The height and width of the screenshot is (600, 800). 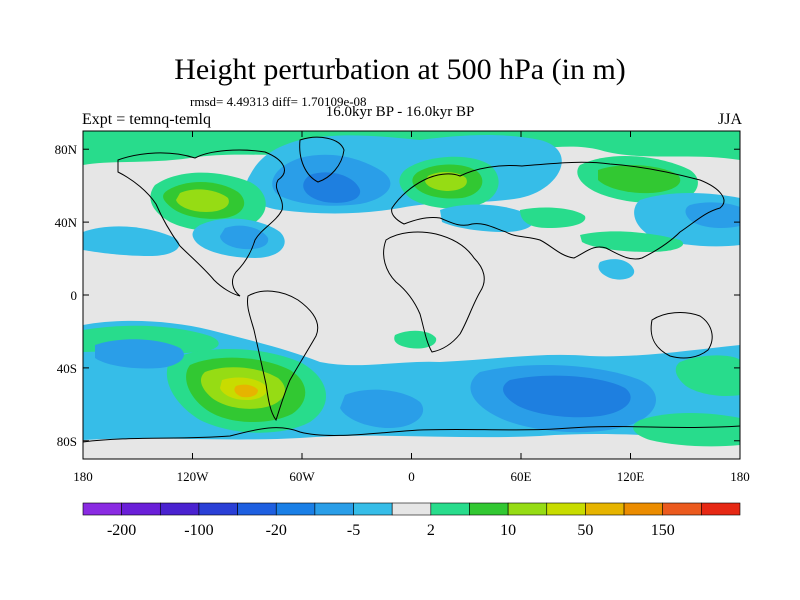 What do you see at coordinates (663, 530) in the screenshot?
I see `colorbar-label: 150` at bounding box center [663, 530].